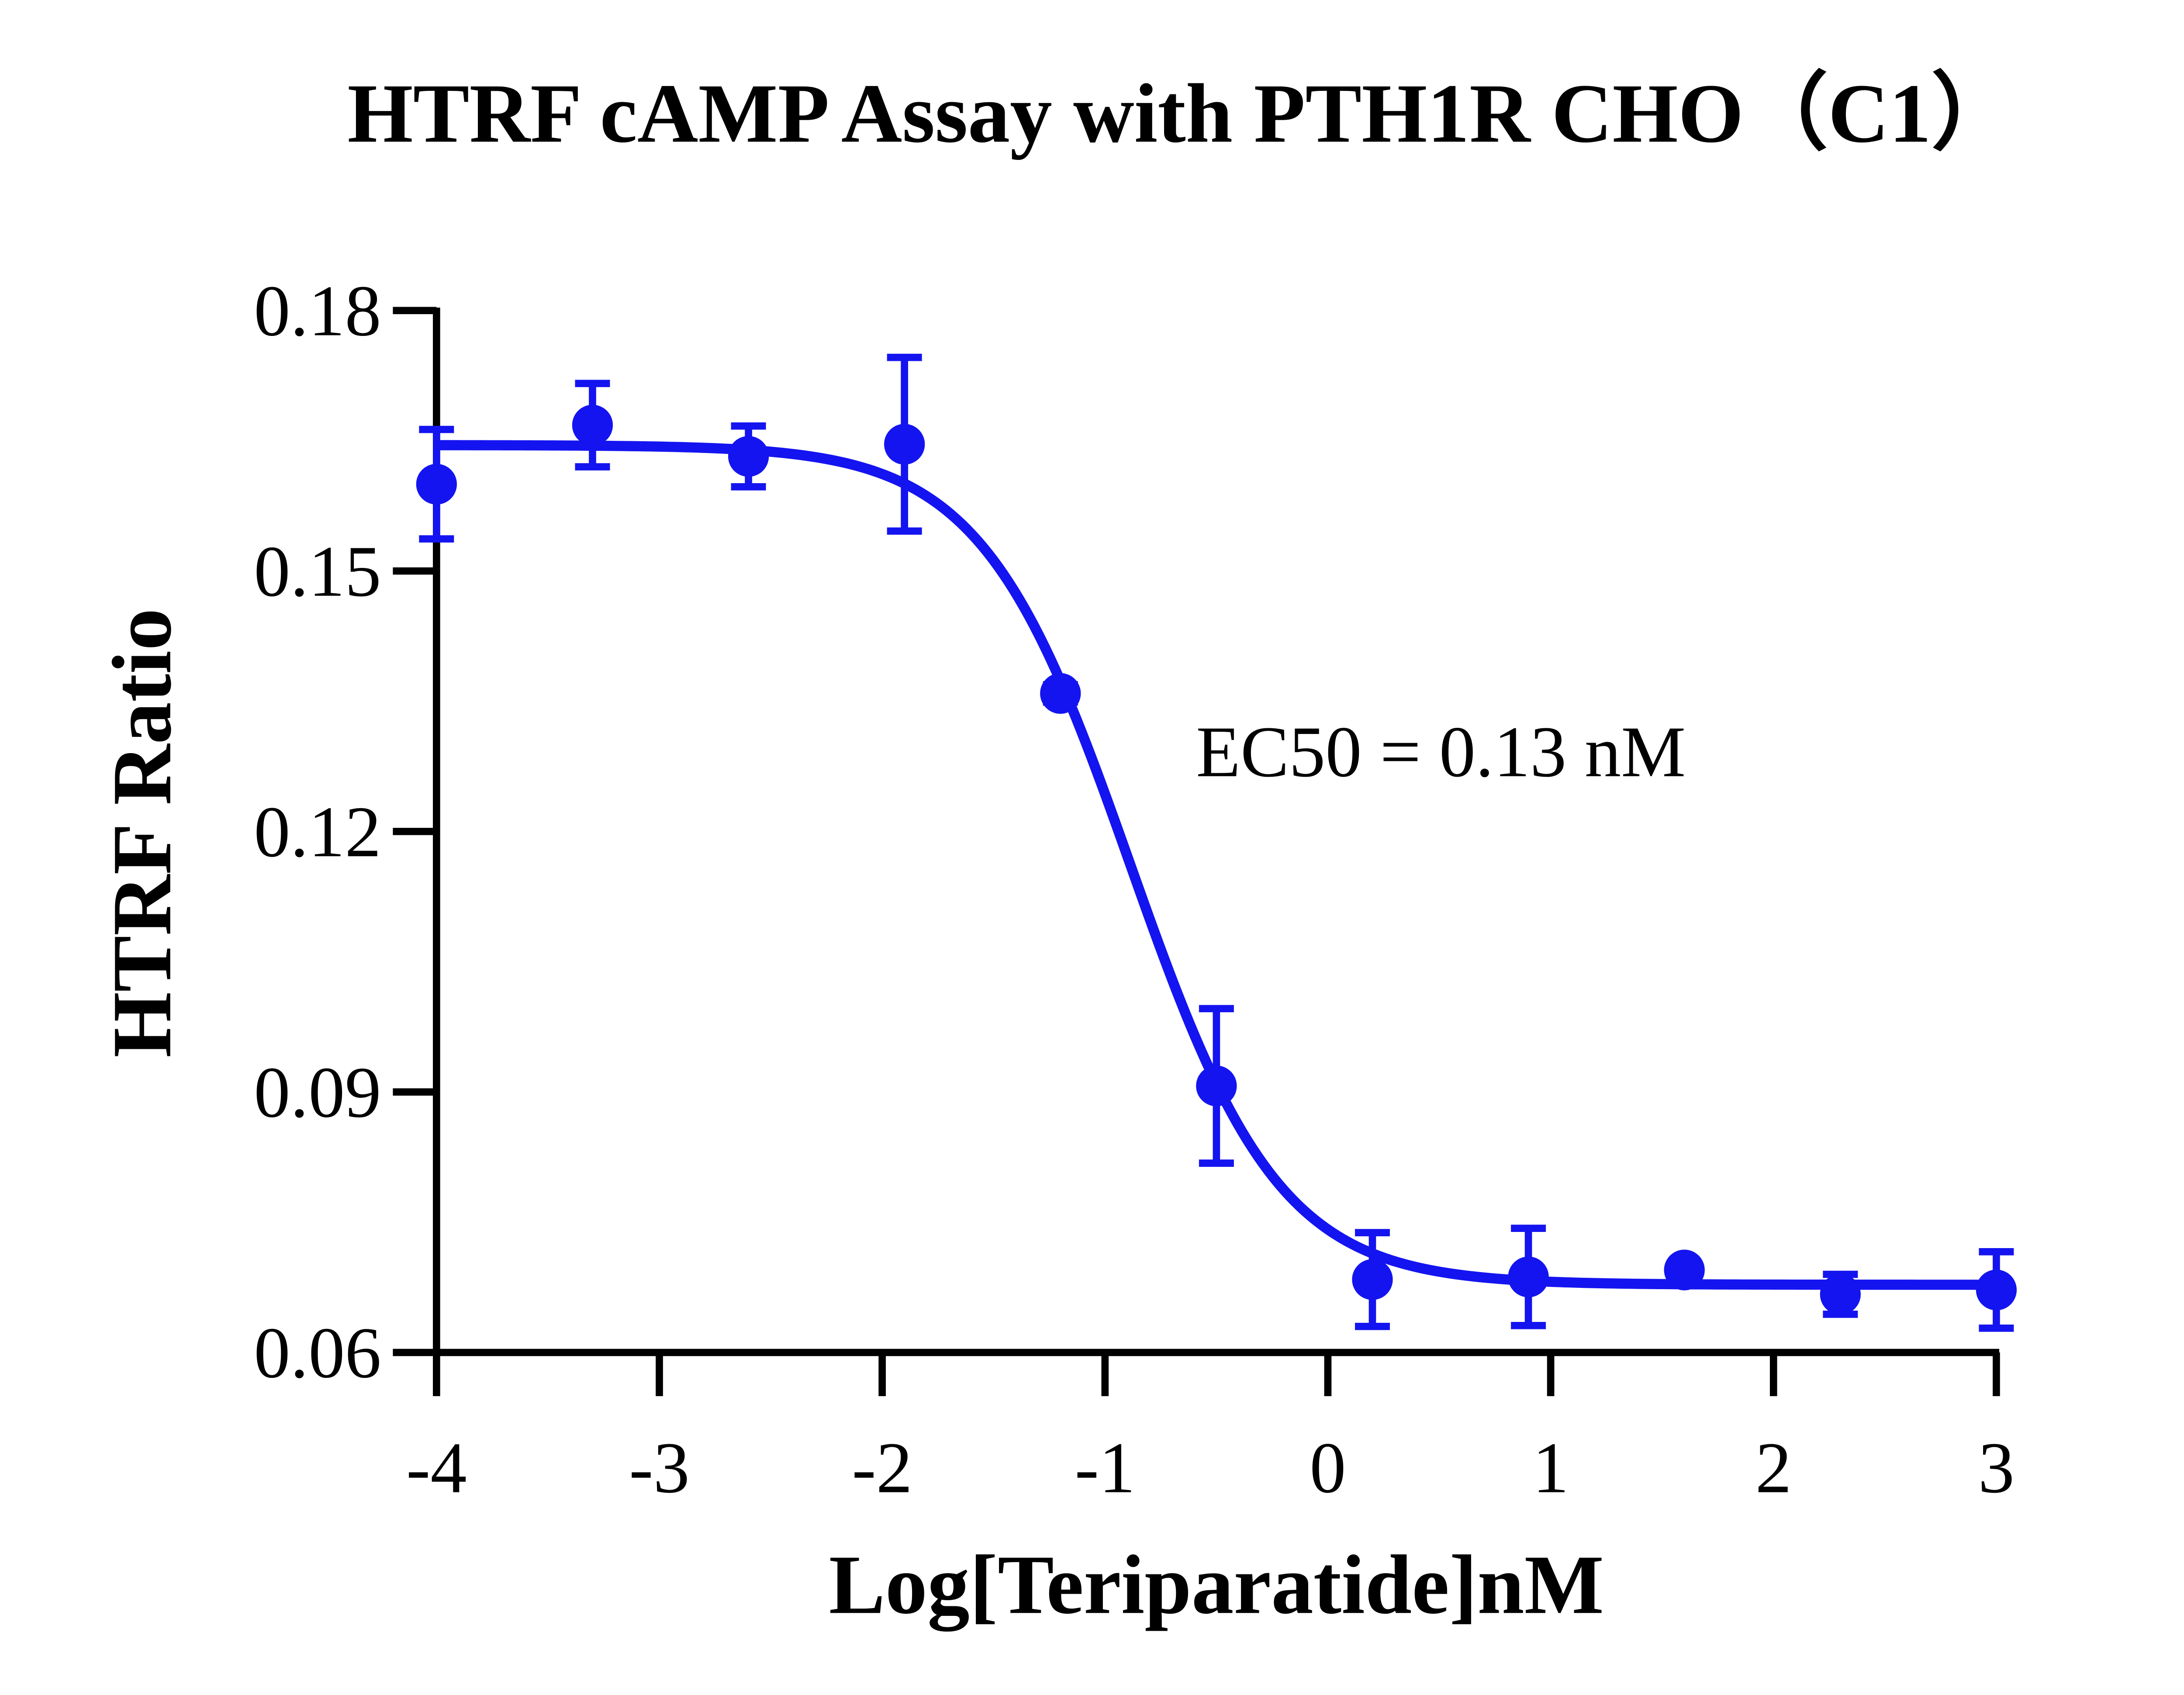  I want to click on y-tick-label: 0.15, so click(317, 572).